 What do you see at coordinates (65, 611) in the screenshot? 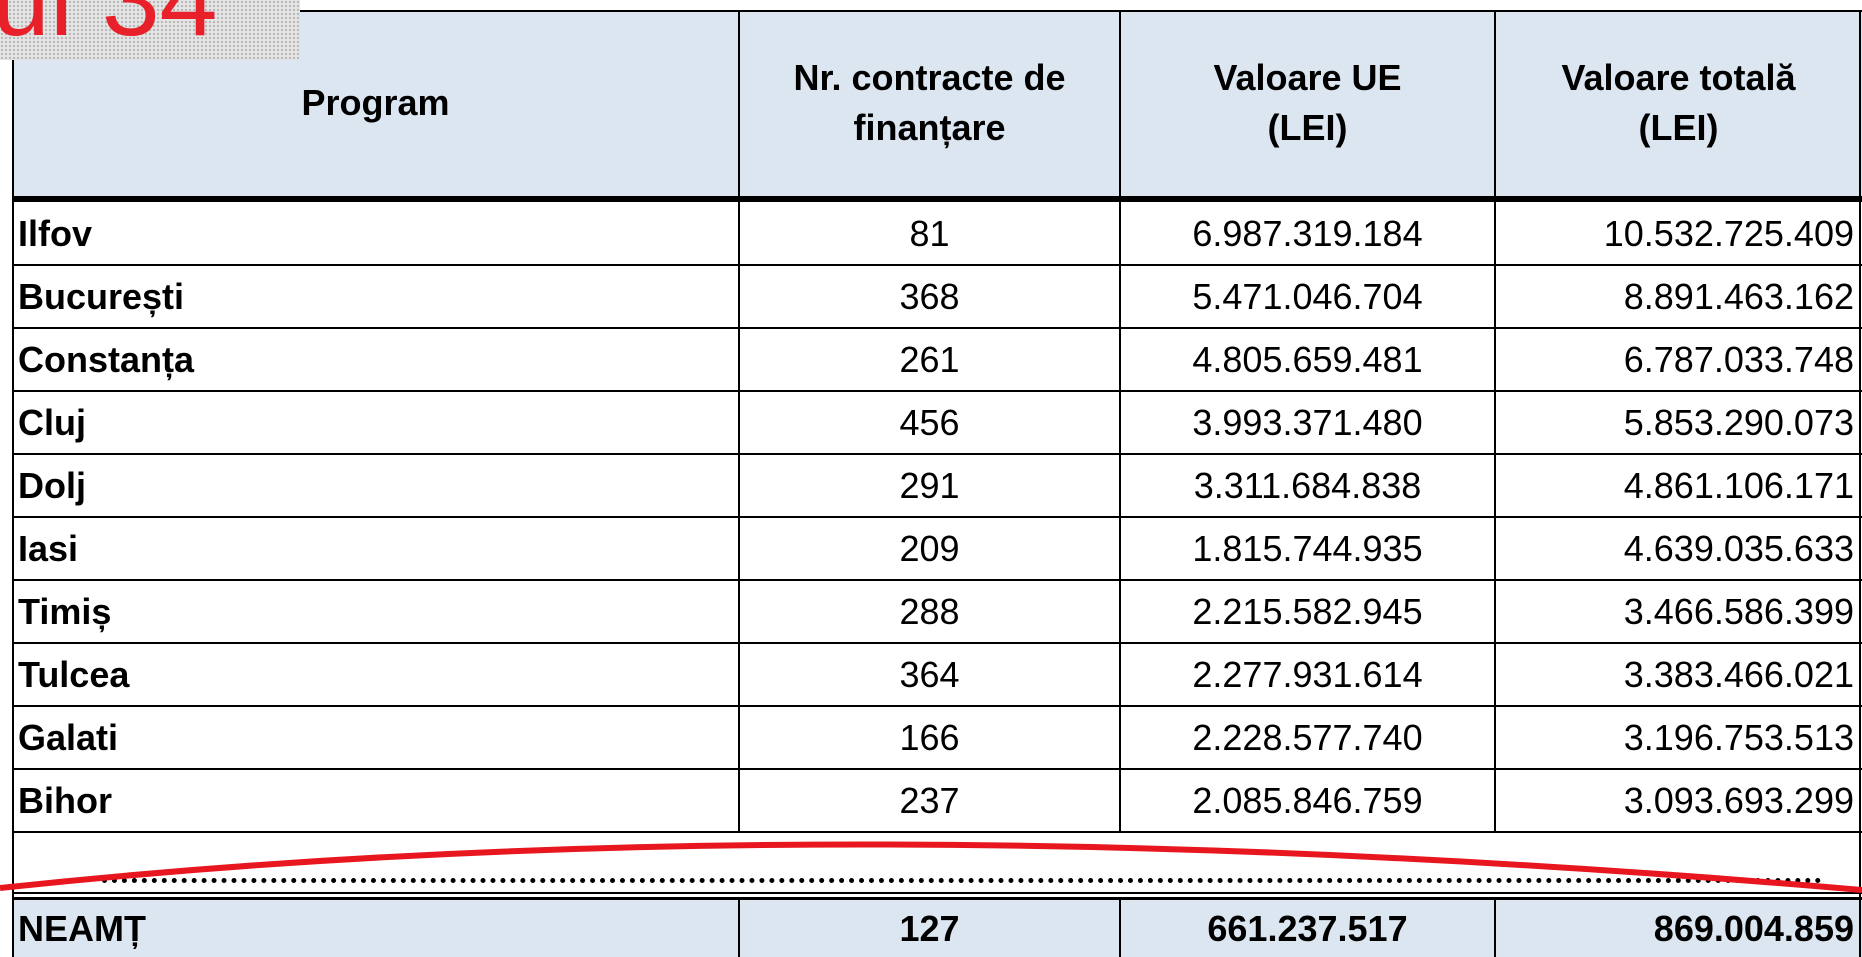
I see `label-cell: Timiș` at bounding box center [65, 611].